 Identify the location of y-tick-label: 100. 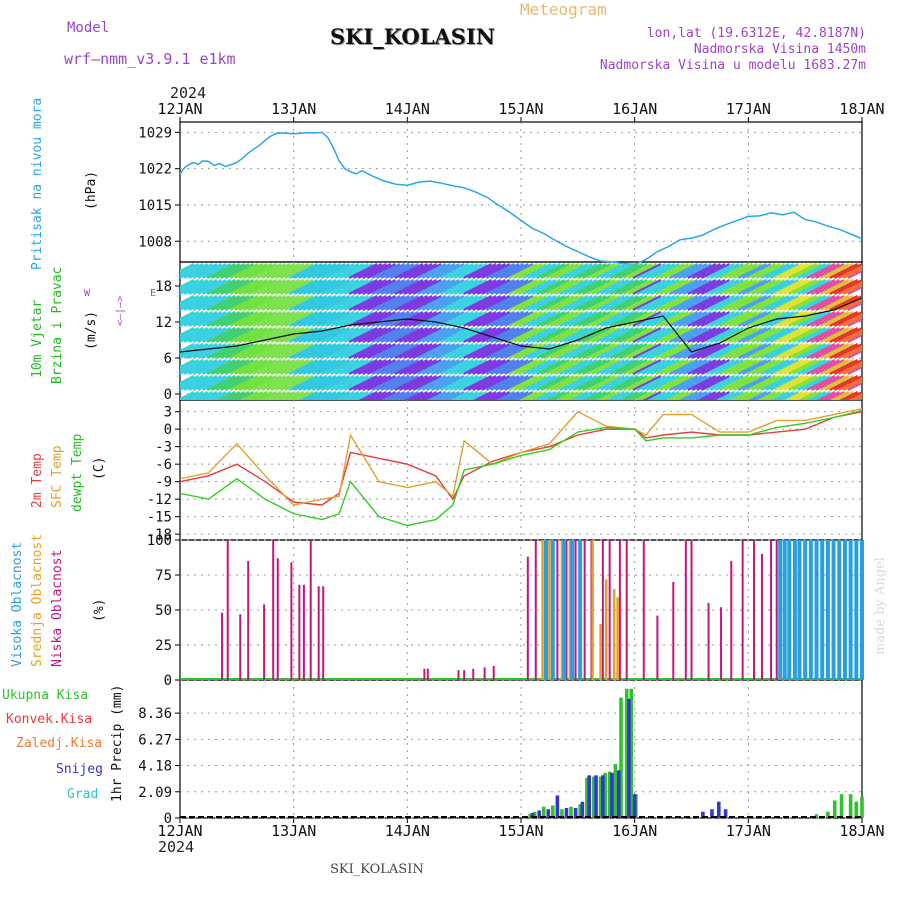
(159, 541).